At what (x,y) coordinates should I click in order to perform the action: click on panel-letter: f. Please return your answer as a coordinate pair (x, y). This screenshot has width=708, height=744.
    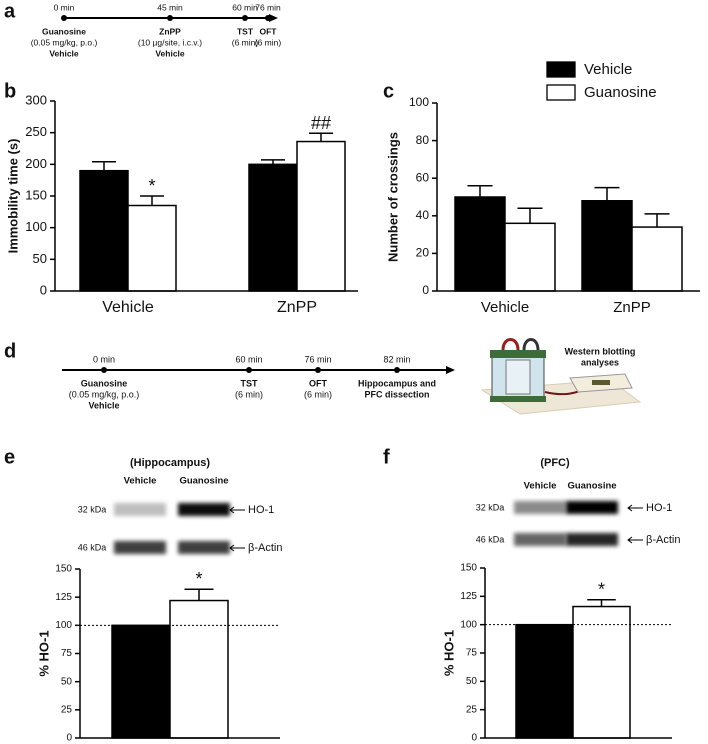
    Looking at the image, I should click on (386, 457).